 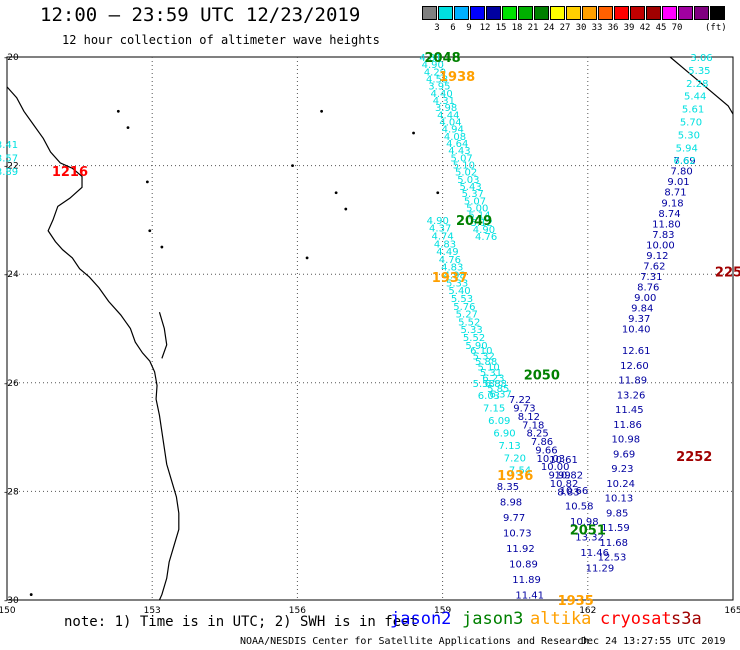 I want to click on swh-value-label: 4.98, so click(x=455, y=276).